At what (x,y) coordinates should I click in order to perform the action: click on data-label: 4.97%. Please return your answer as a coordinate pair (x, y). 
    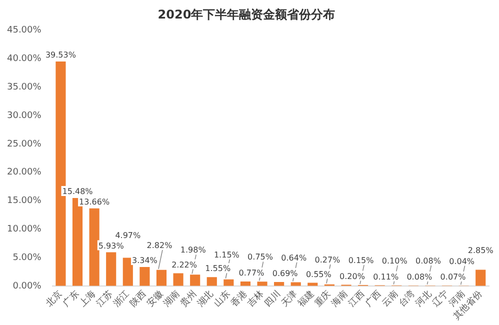
    Looking at the image, I should click on (128, 235).